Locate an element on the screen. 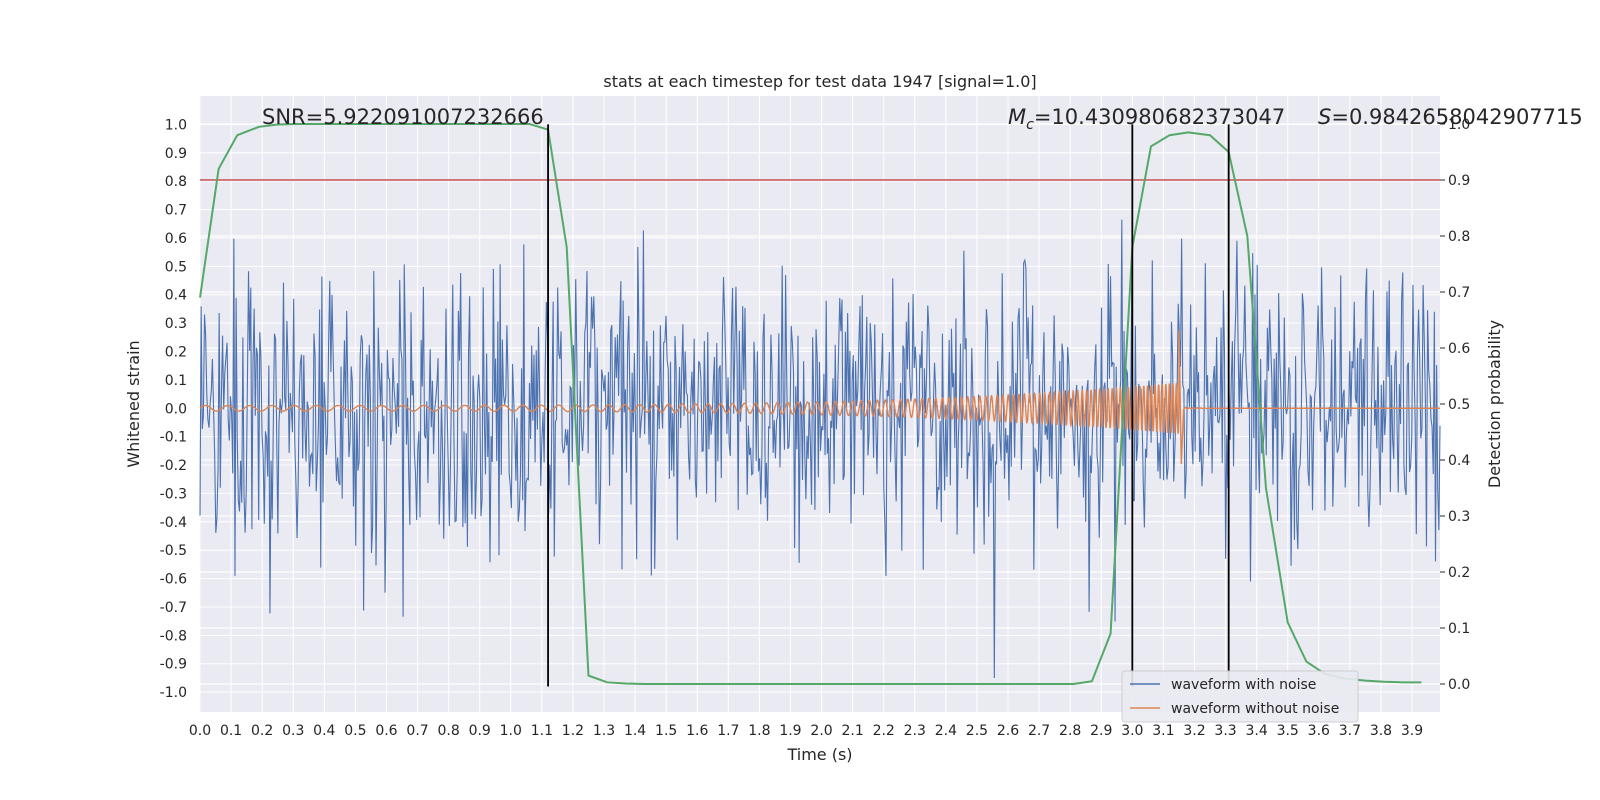 This screenshot has width=1600, height=800. x-tick-label: 1.3 is located at coordinates (604, 731).